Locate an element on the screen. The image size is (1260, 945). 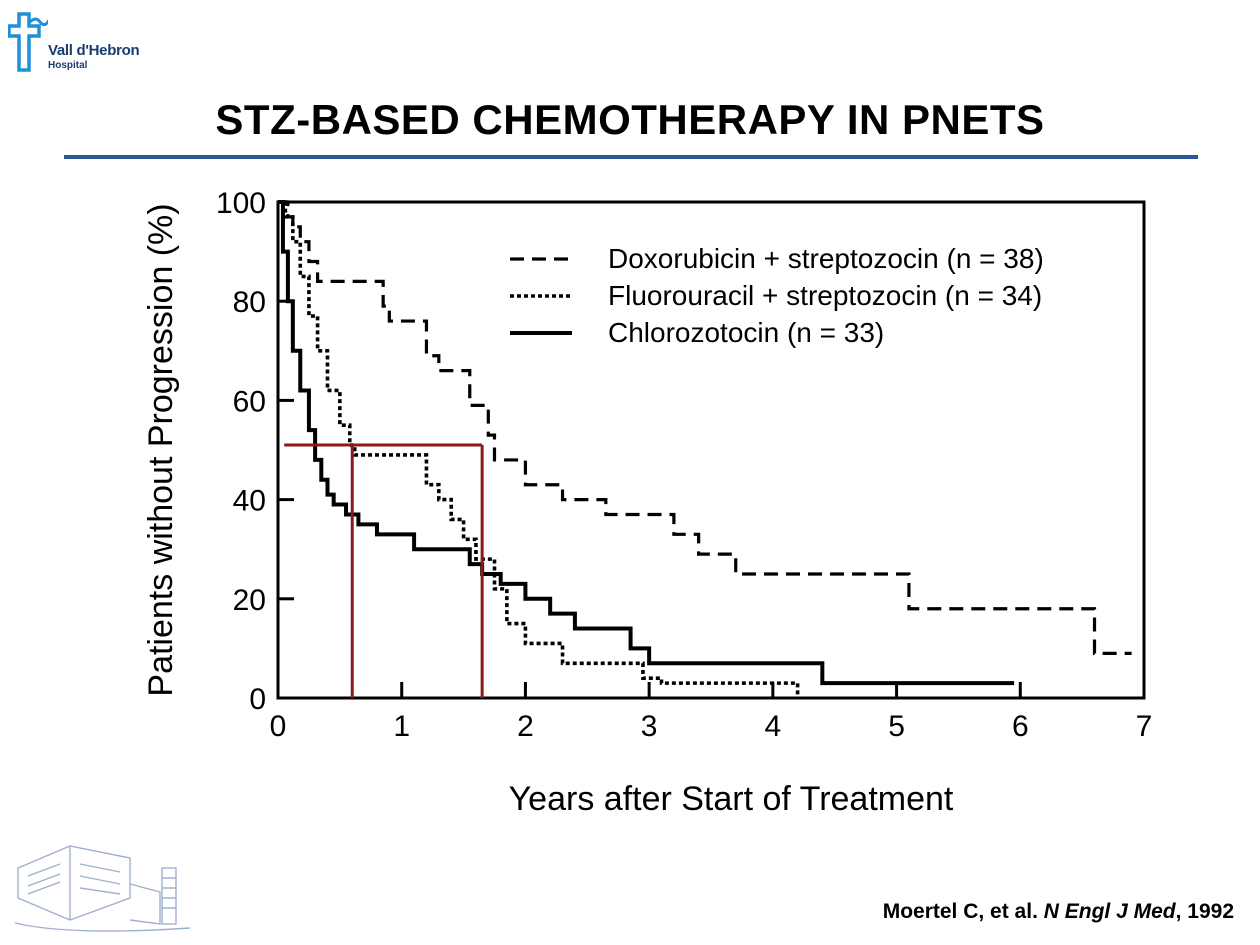
x-tick-label: 3 is located at coordinates (649, 726).